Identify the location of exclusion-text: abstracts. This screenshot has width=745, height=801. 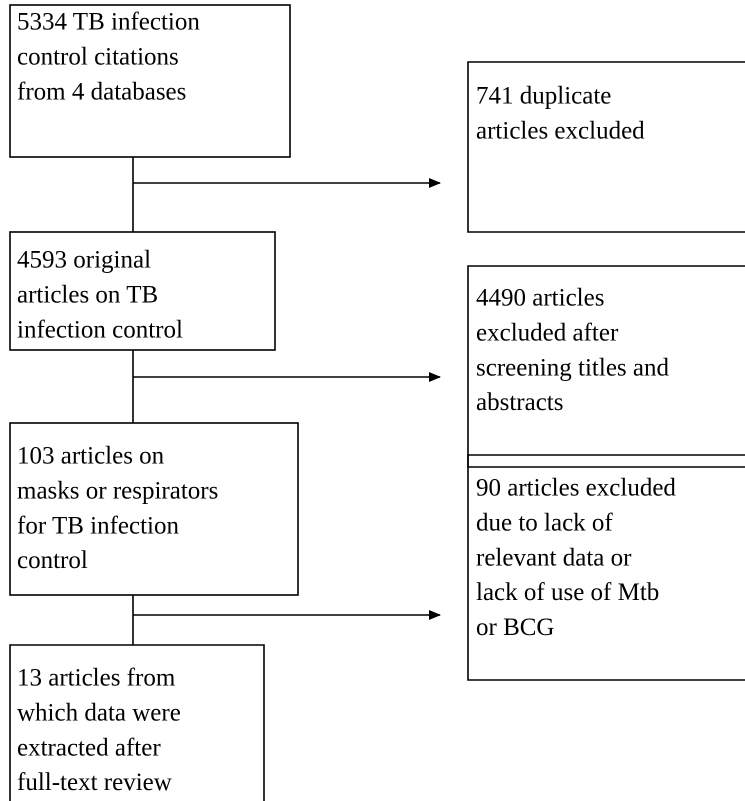
(519, 402).